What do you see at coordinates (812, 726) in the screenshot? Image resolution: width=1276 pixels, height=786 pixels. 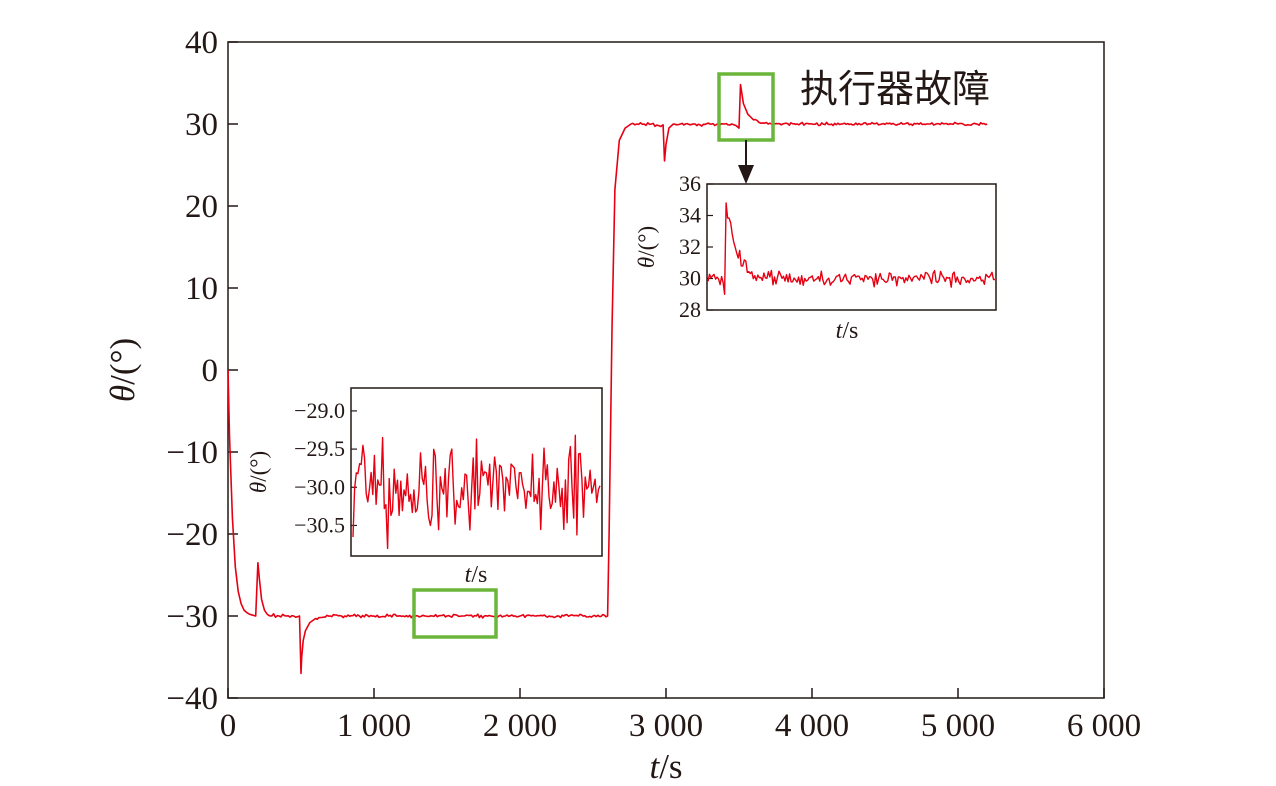 I see `main-x-tick-label: 4 000` at bounding box center [812, 726].